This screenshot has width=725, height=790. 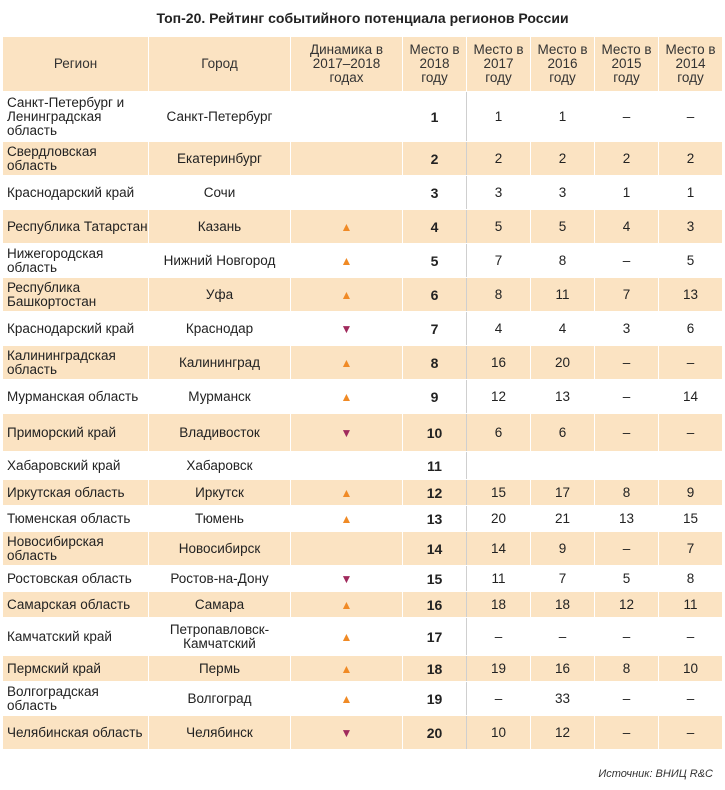 I want to click on rank-2016-cell: 7, so click(x=562, y=578).